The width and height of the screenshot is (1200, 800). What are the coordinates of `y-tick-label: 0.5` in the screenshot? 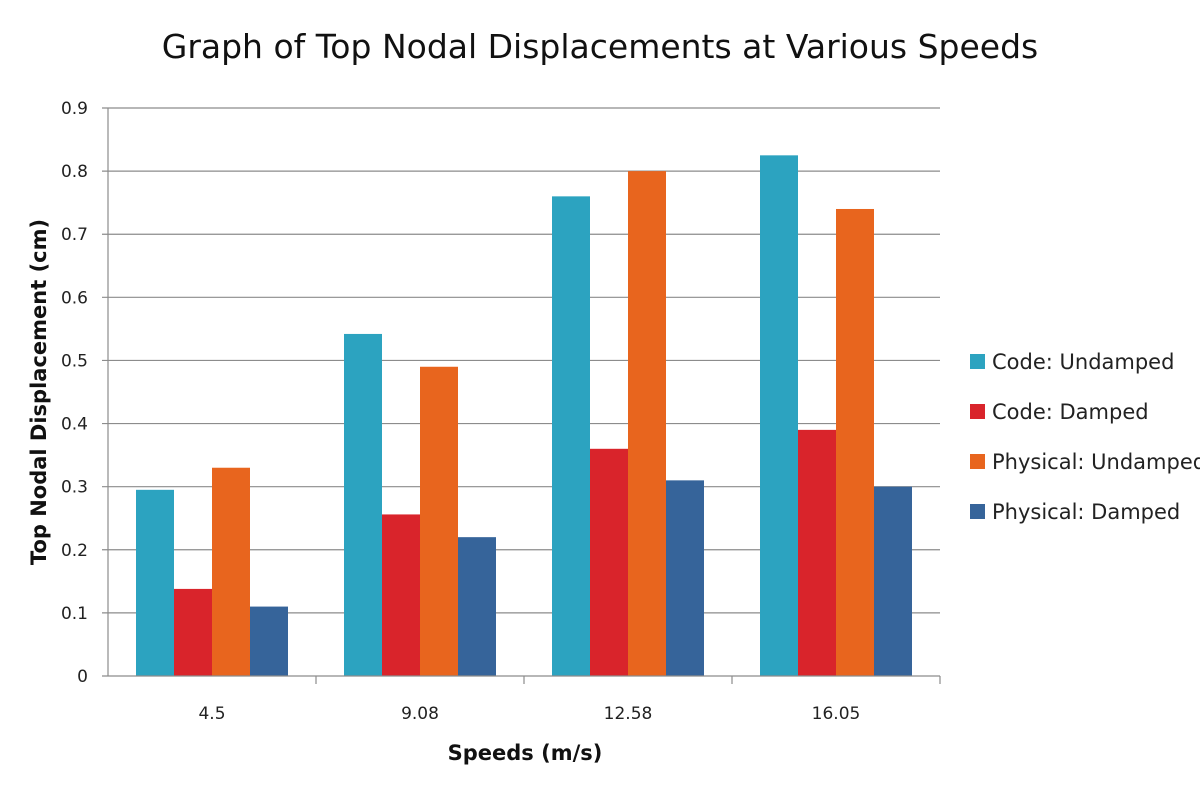 It's located at (74, 361).